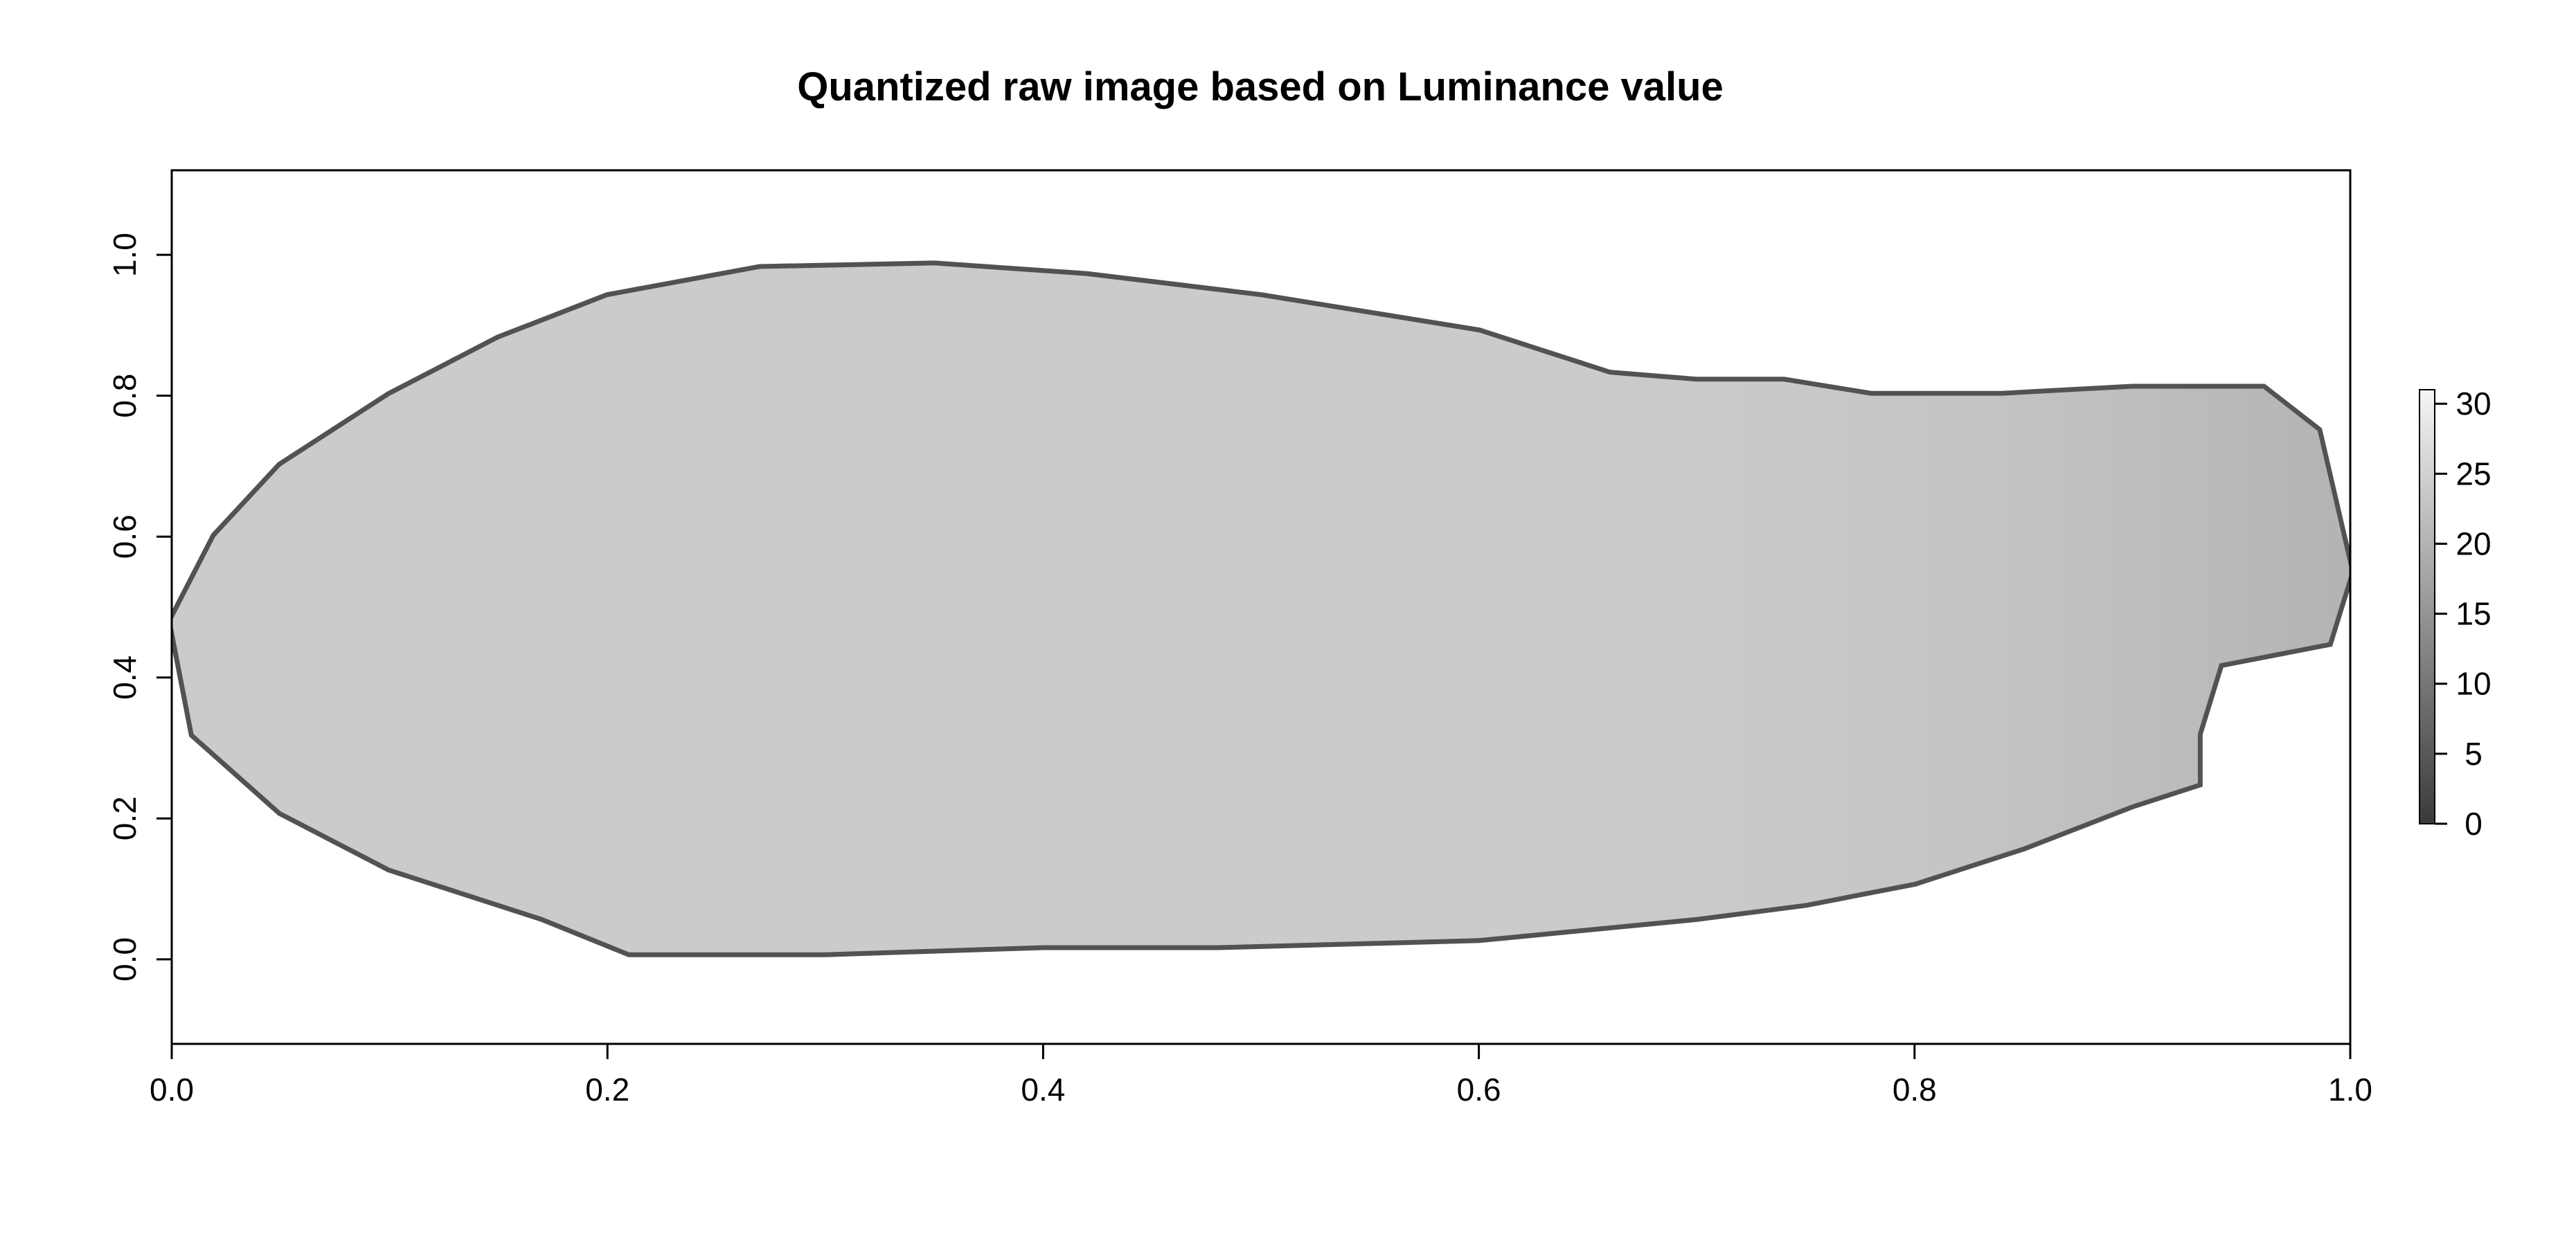  I want to click on colorbar-tick-label: 0, so click(2474, 824).